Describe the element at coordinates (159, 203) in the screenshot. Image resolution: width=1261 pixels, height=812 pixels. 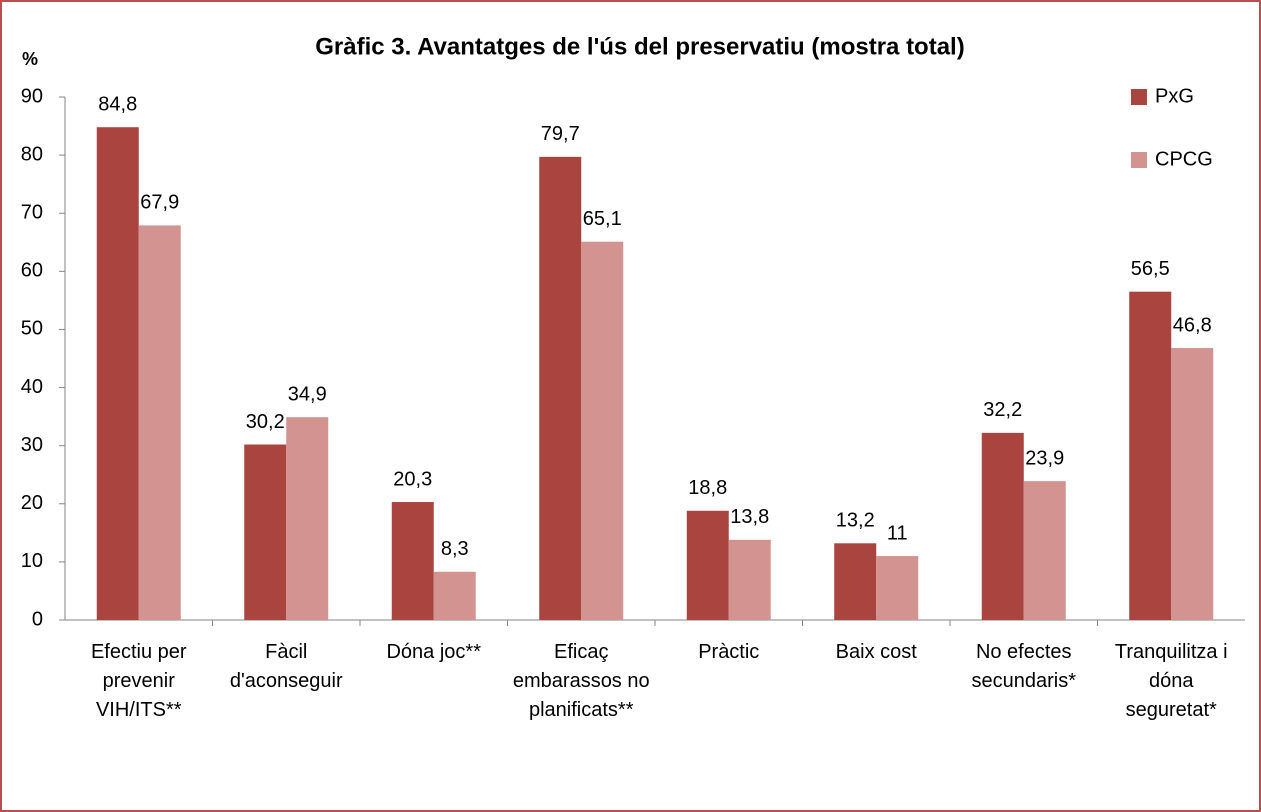
I see `data-label: 67,9` at that location.